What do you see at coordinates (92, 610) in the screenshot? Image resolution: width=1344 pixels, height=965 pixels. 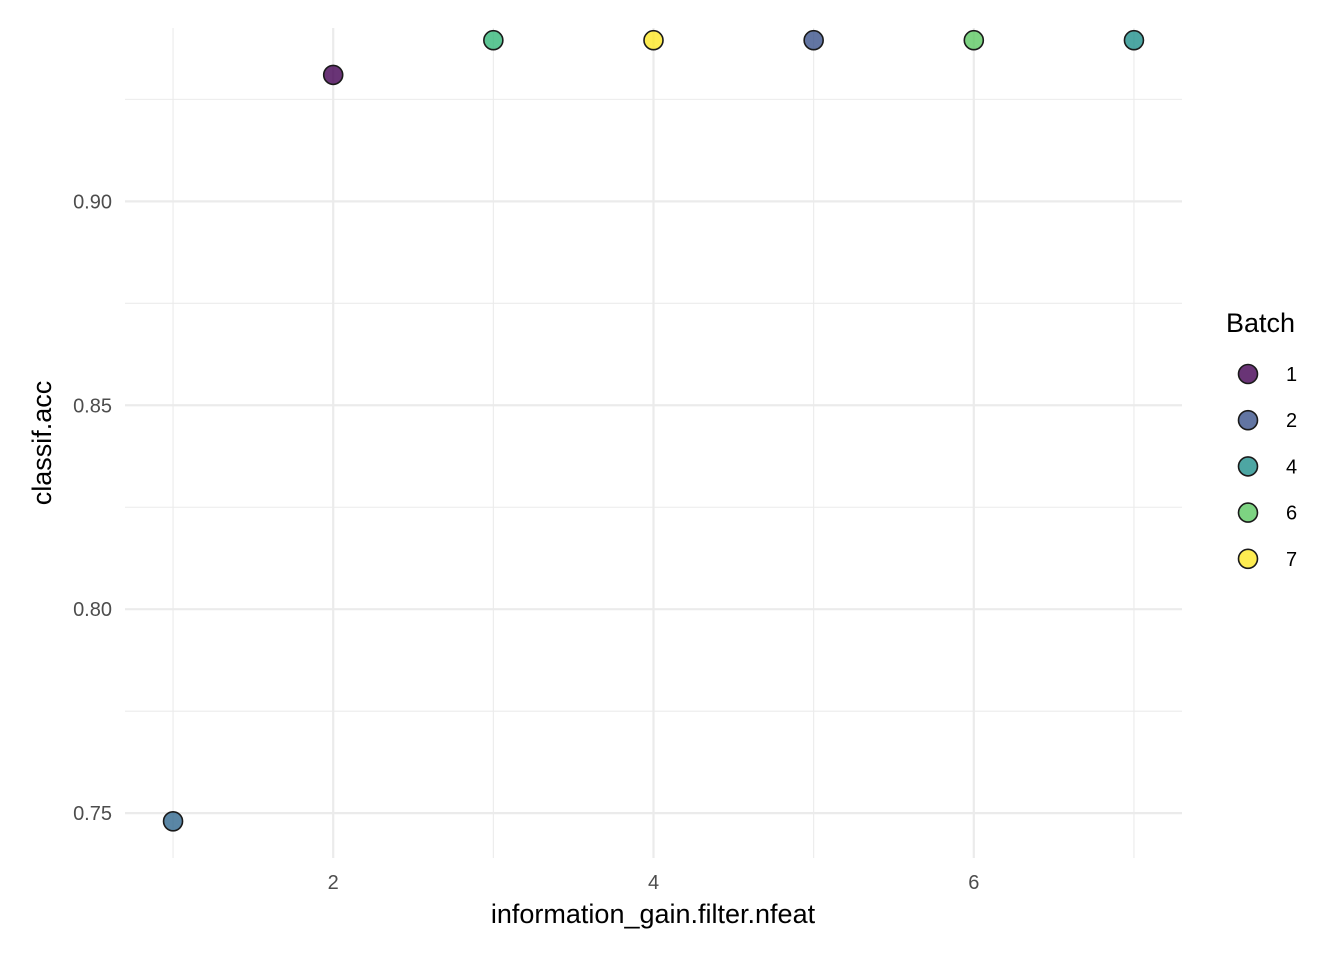 I see `y-tick-label: 0.80` at bounding box center [92, 610].